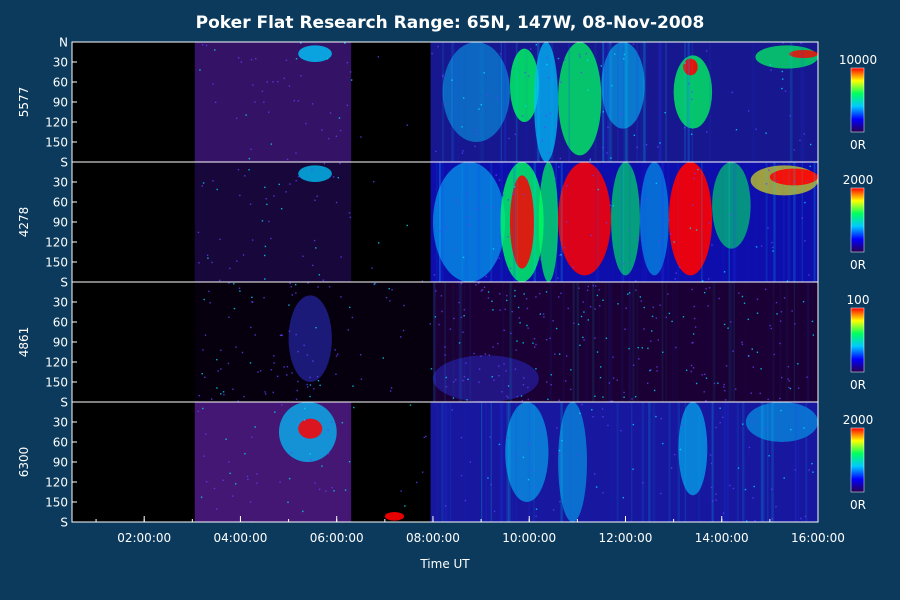 The width and height of the screenshot is (900, 600). Describe the element at coordinates (63, 43) in the screenshot. I see `y-tick-label: N` at that location.